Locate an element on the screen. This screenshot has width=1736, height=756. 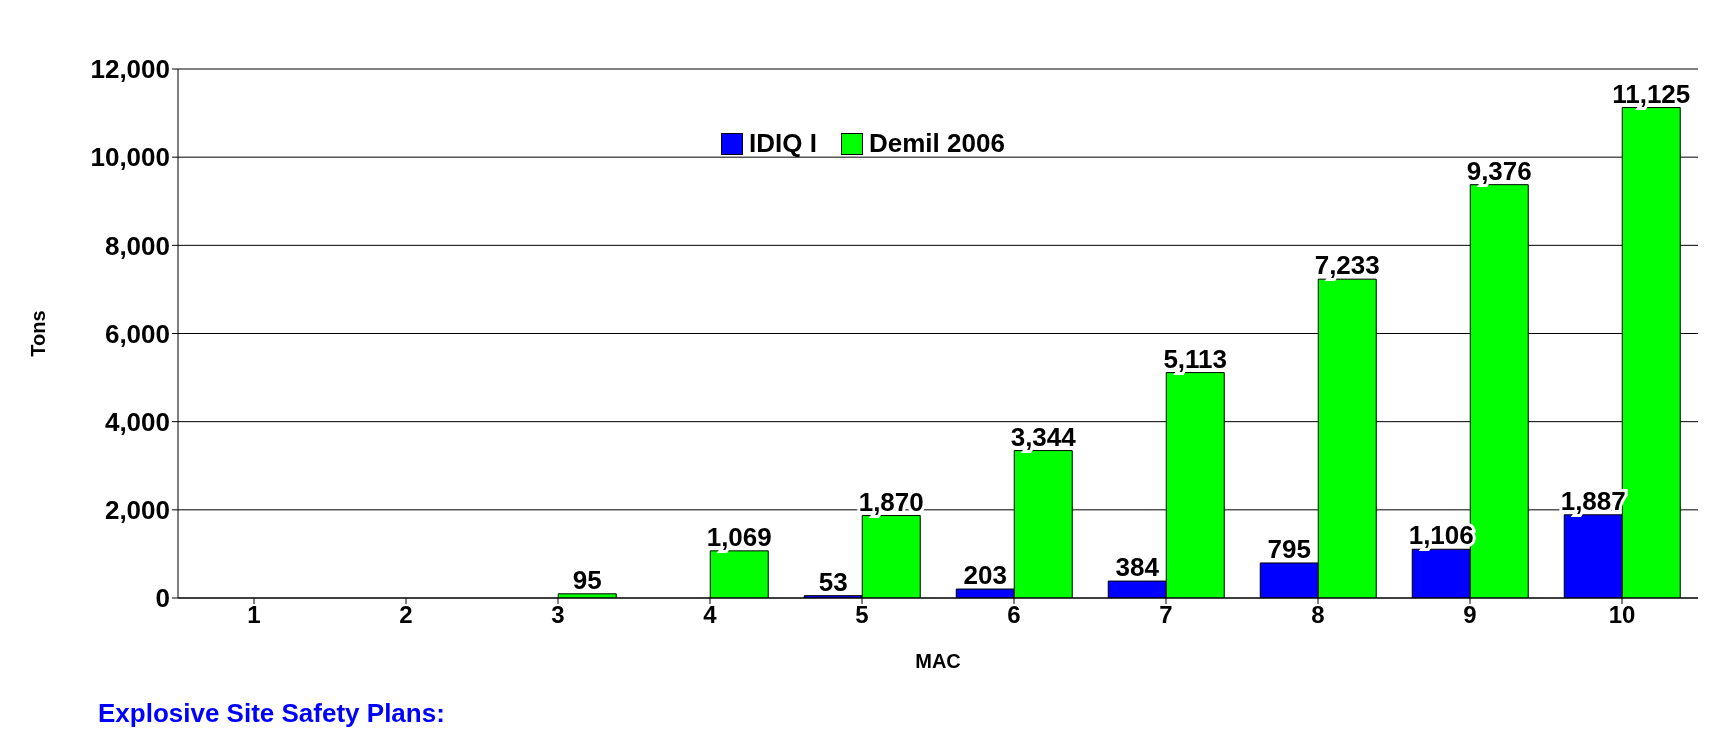
x-tick-label: 7 is located at coordinates (1166, 615).